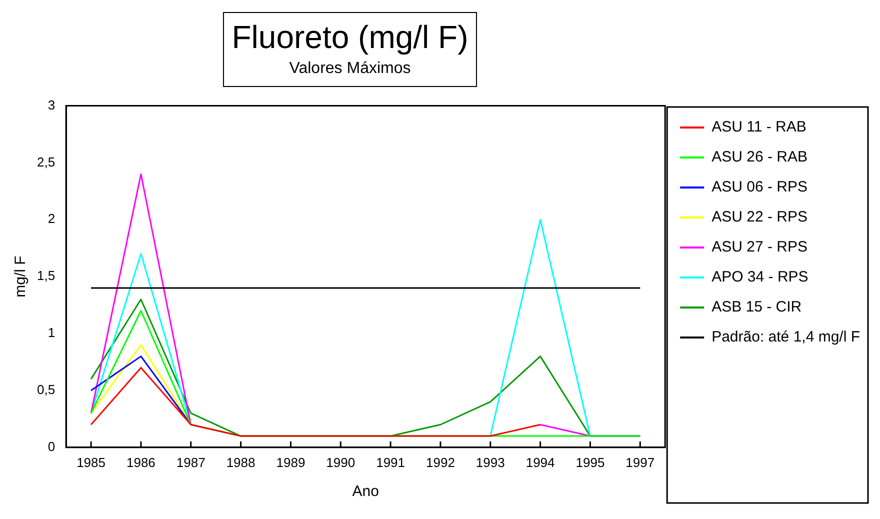  Describe the element at coordinates (350, 37) in the screenshot. I see `chart-title: Fluoreto (mg/l F)` at that location.